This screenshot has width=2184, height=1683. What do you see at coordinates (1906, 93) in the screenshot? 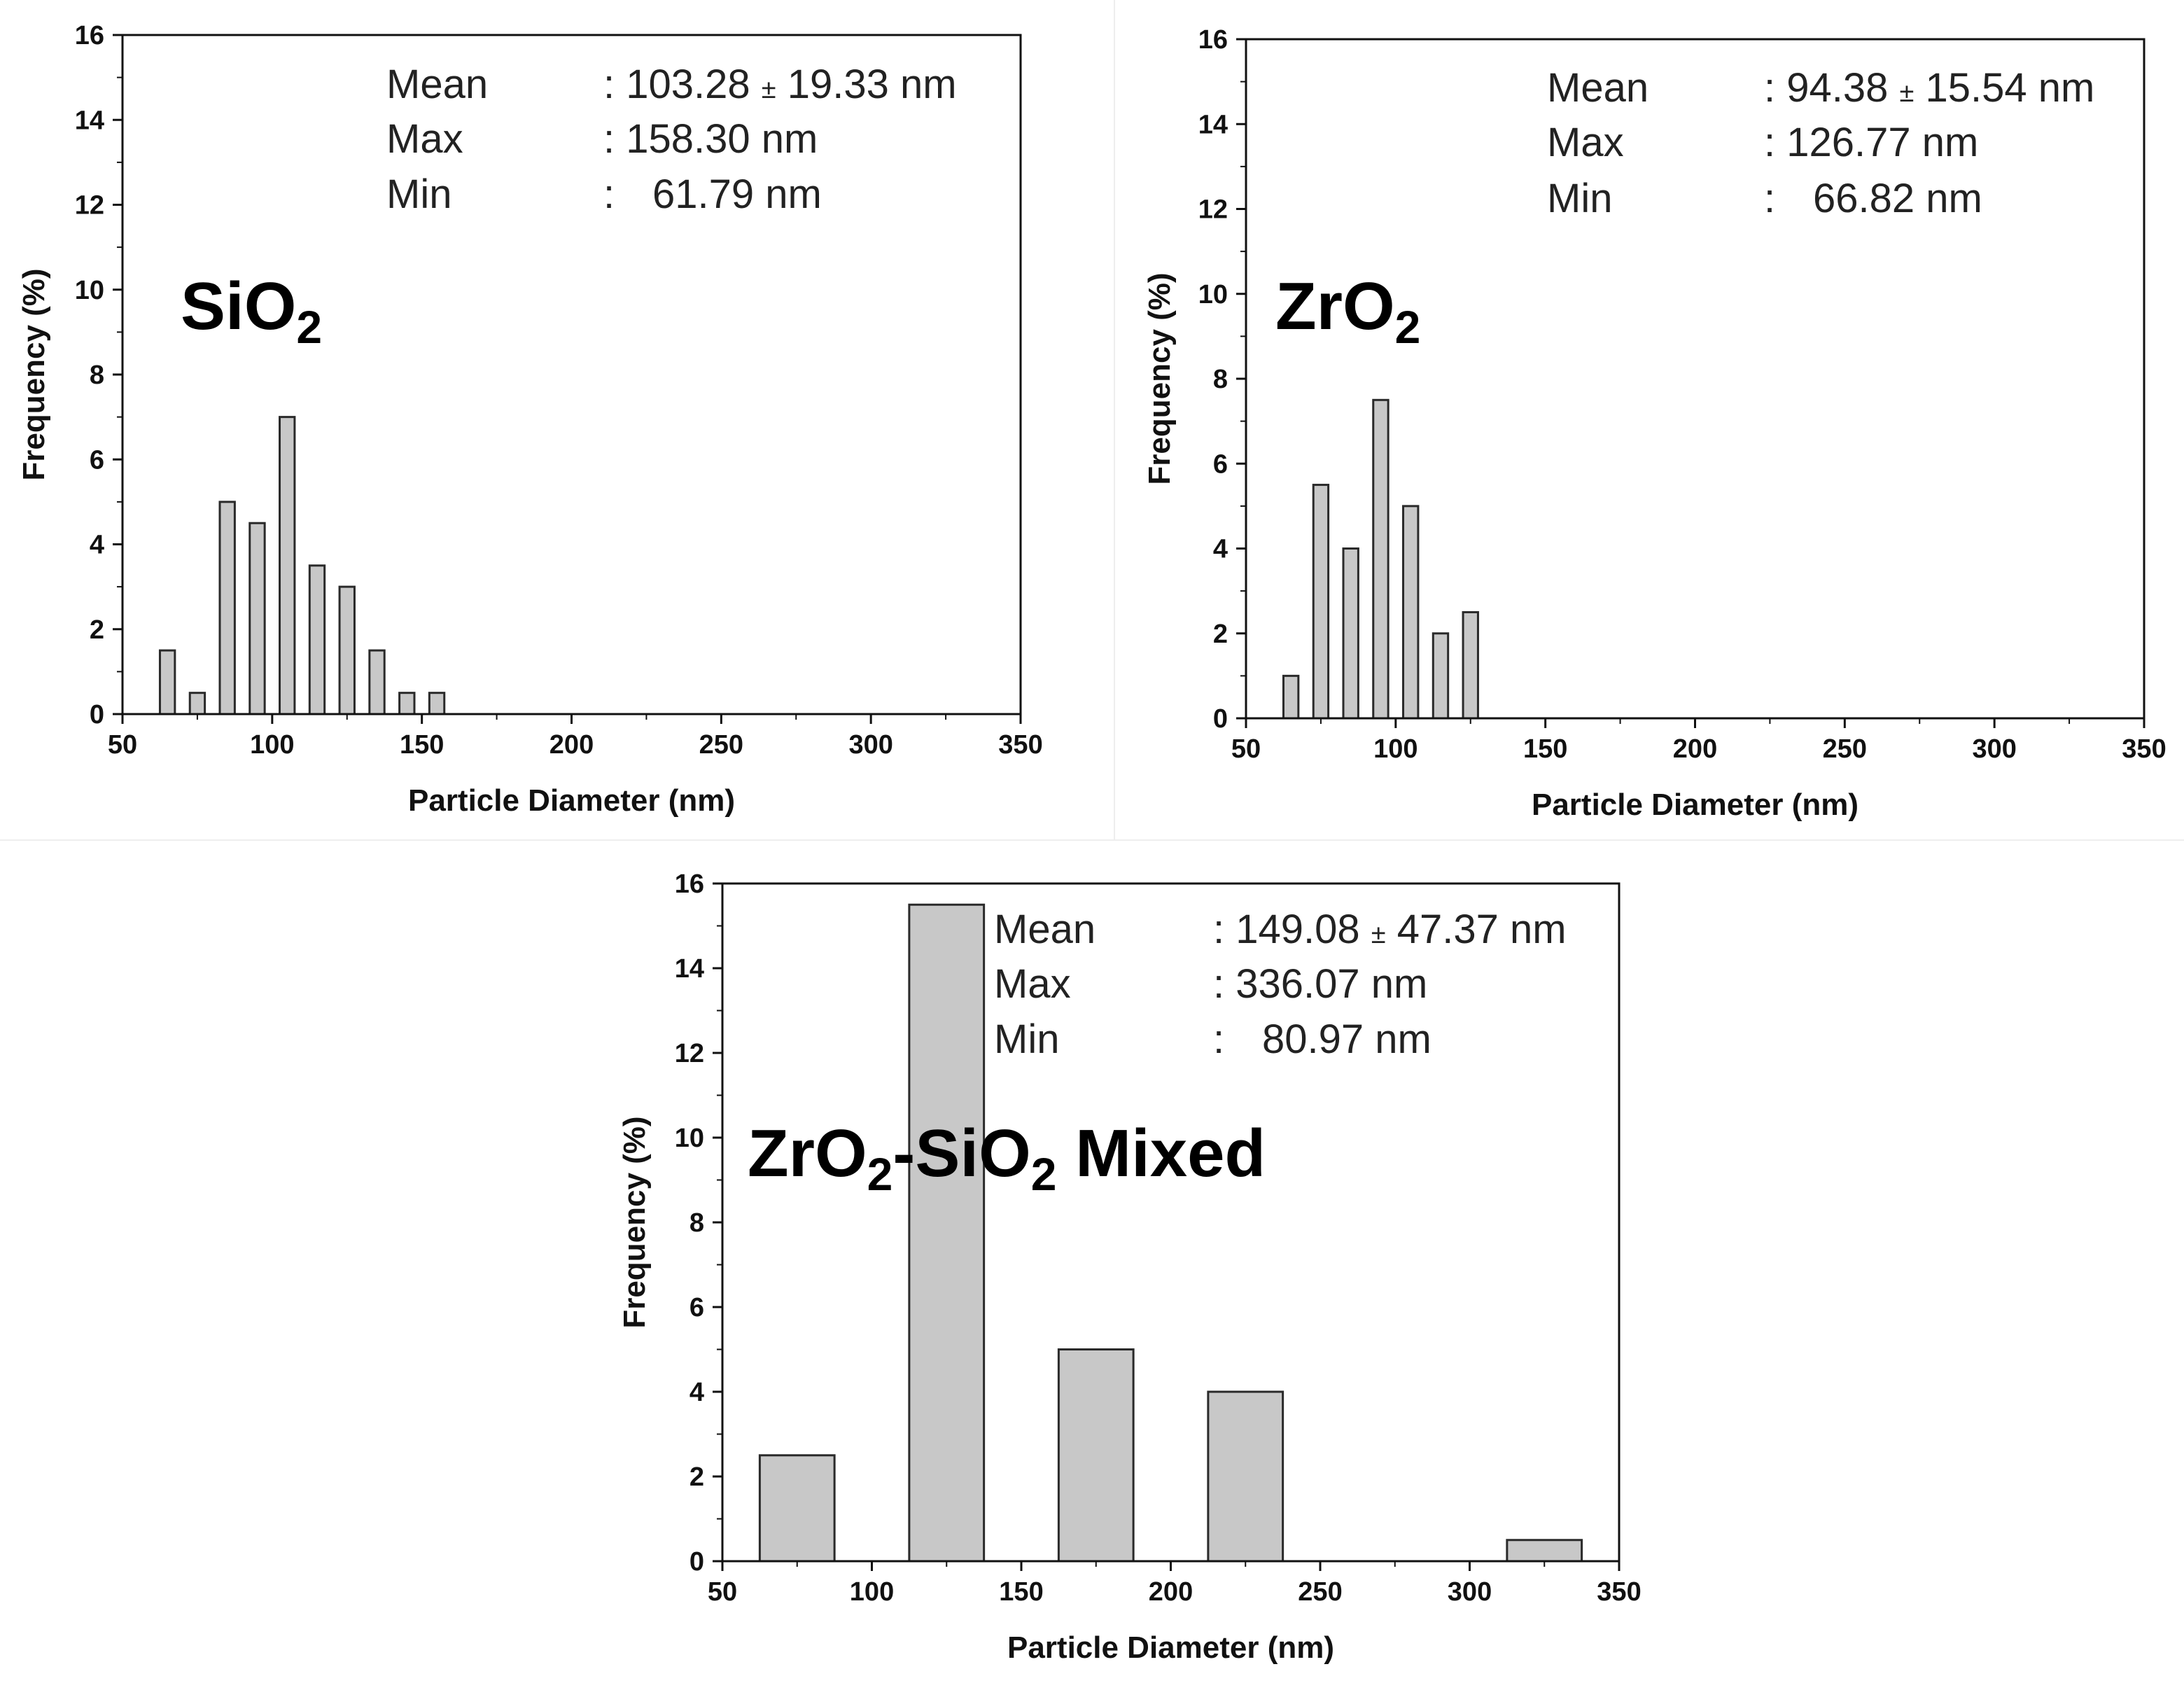
I see `stats-mean-pm: ±` at bounding box center [1906, 93].